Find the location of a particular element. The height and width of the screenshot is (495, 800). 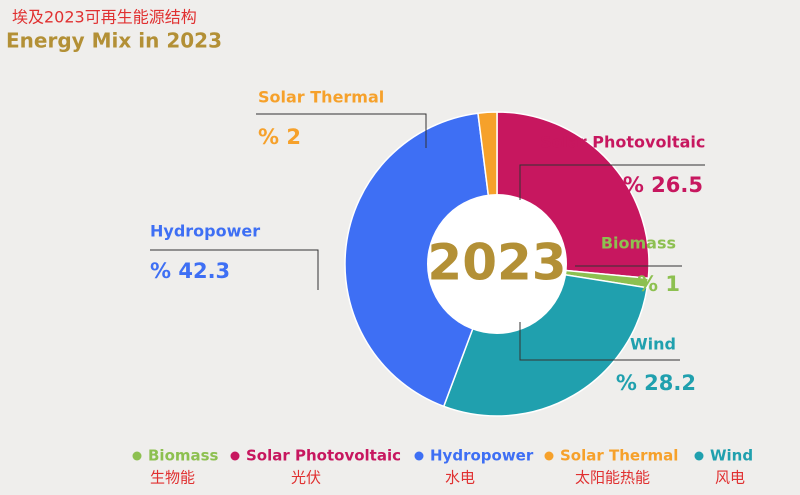

legend-label-zh: 太阳能热能 is located at coordinates (612, 478).